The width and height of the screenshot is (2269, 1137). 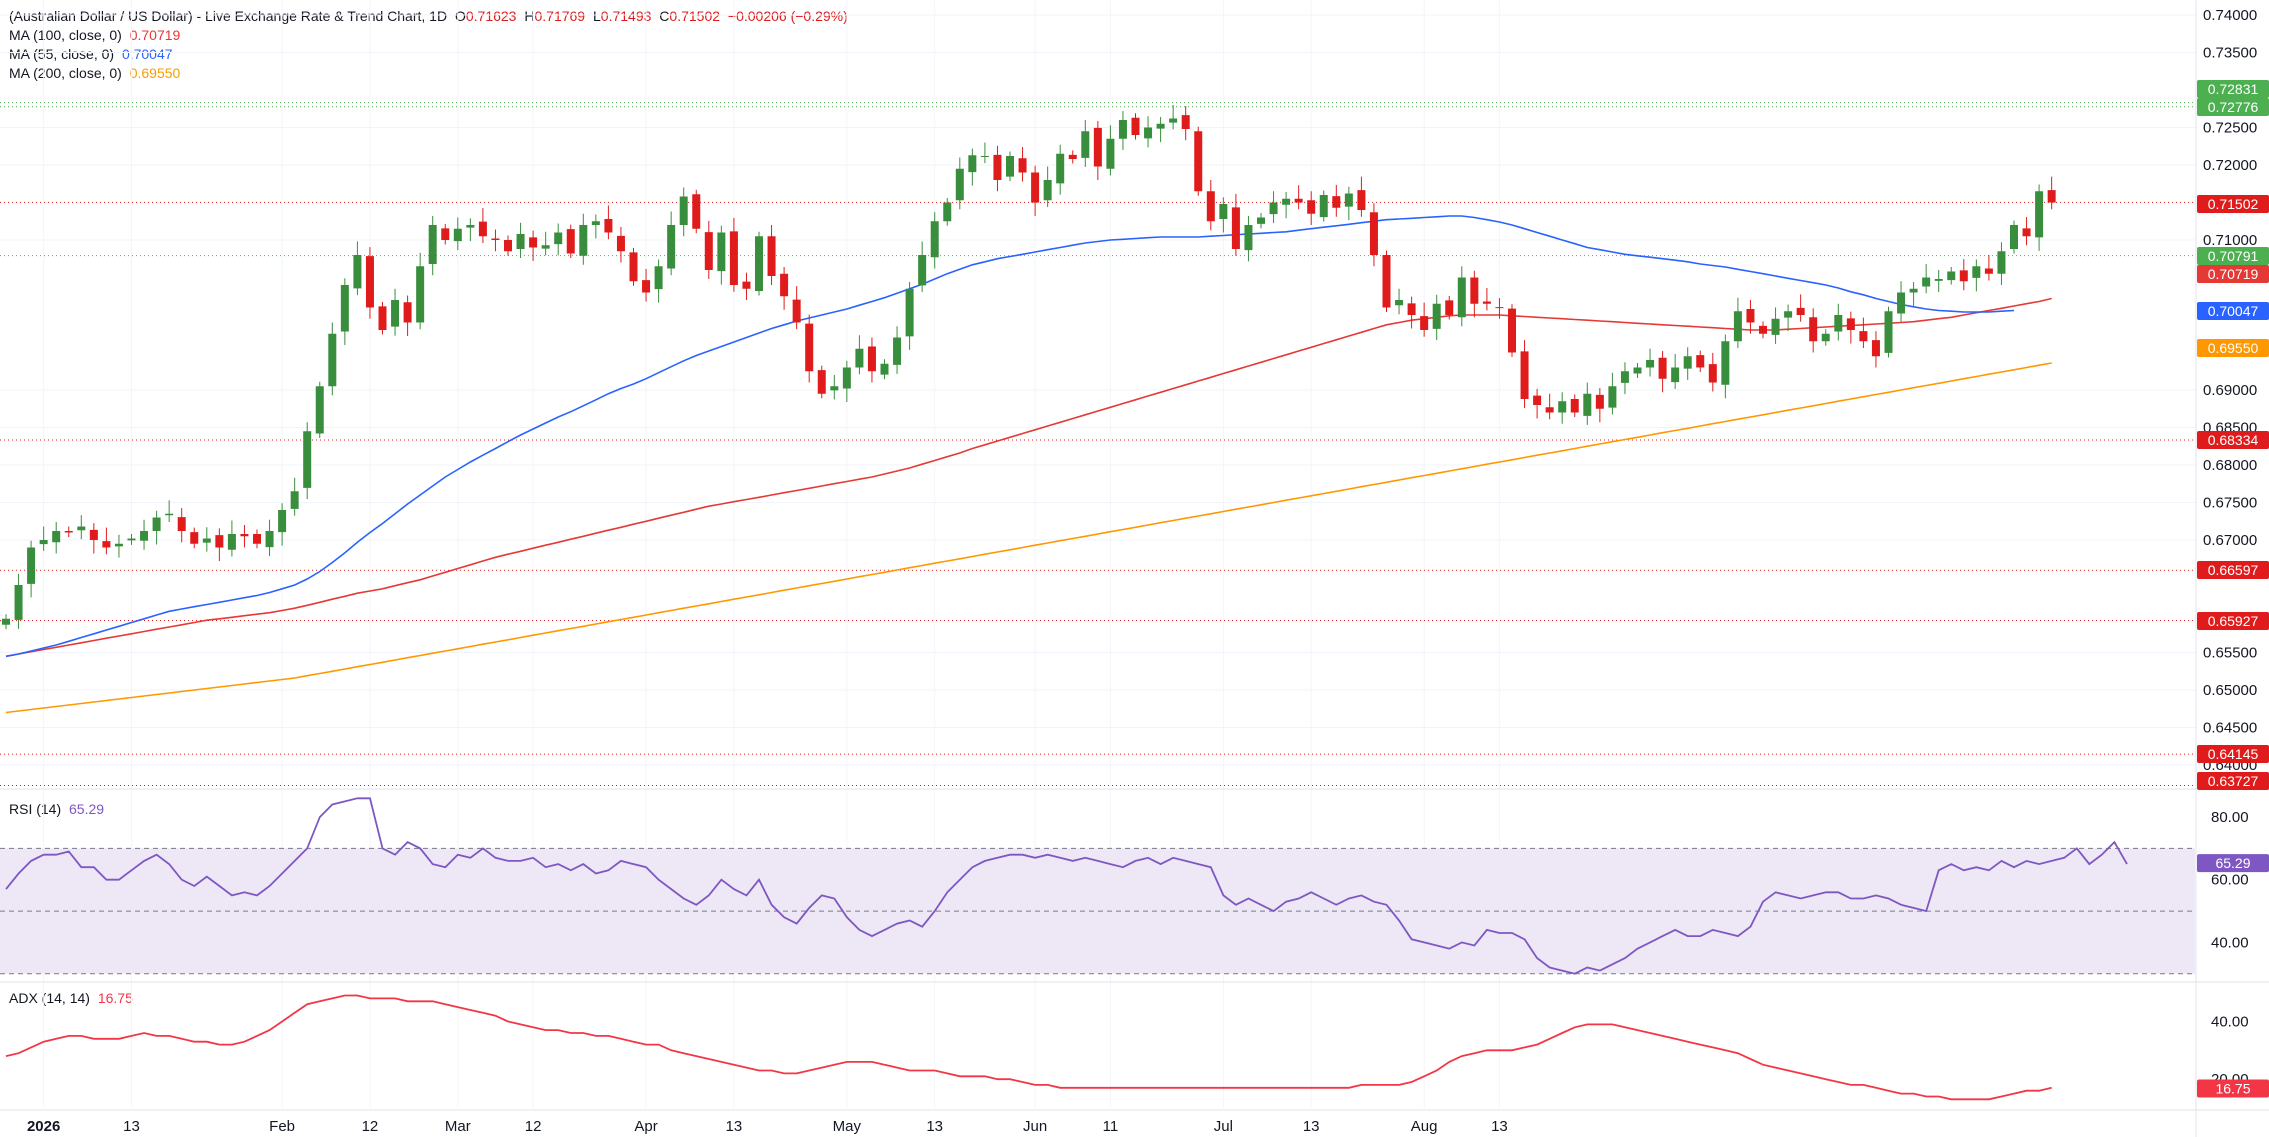 What do you see at coordinates (2230, 165) in the screenshot?
I see `y-tick-label: 0.72000` at bounding box center [2230, 165].